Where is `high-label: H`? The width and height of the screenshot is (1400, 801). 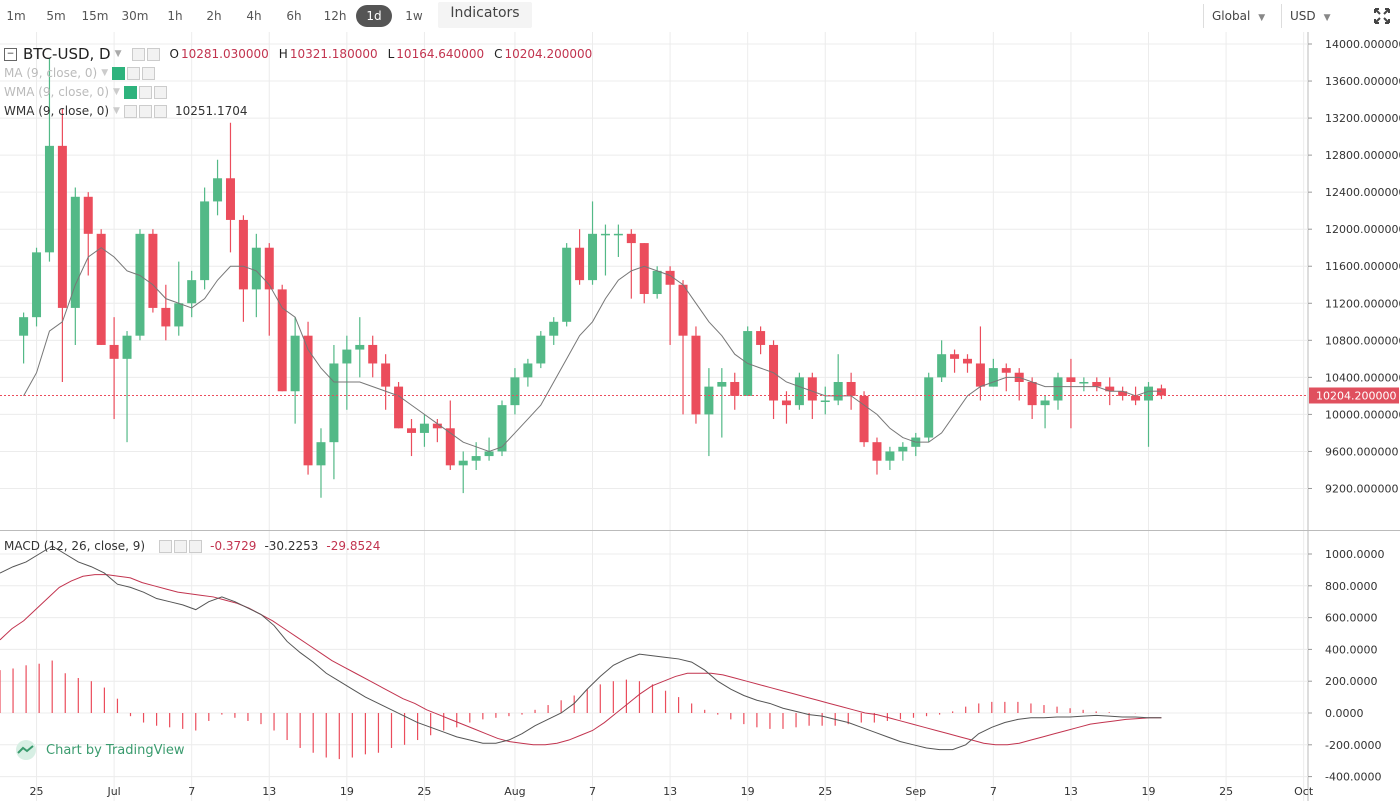 high-label: H is located at coordinates (283, 53).